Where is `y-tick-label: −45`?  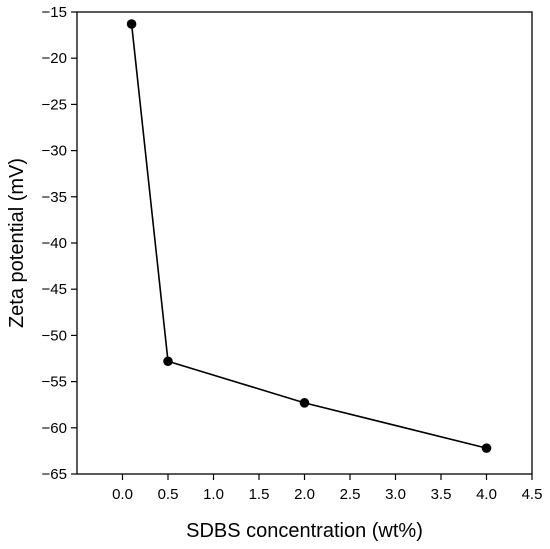 y-tick-label: −45 is located at coordinates (54, 289).